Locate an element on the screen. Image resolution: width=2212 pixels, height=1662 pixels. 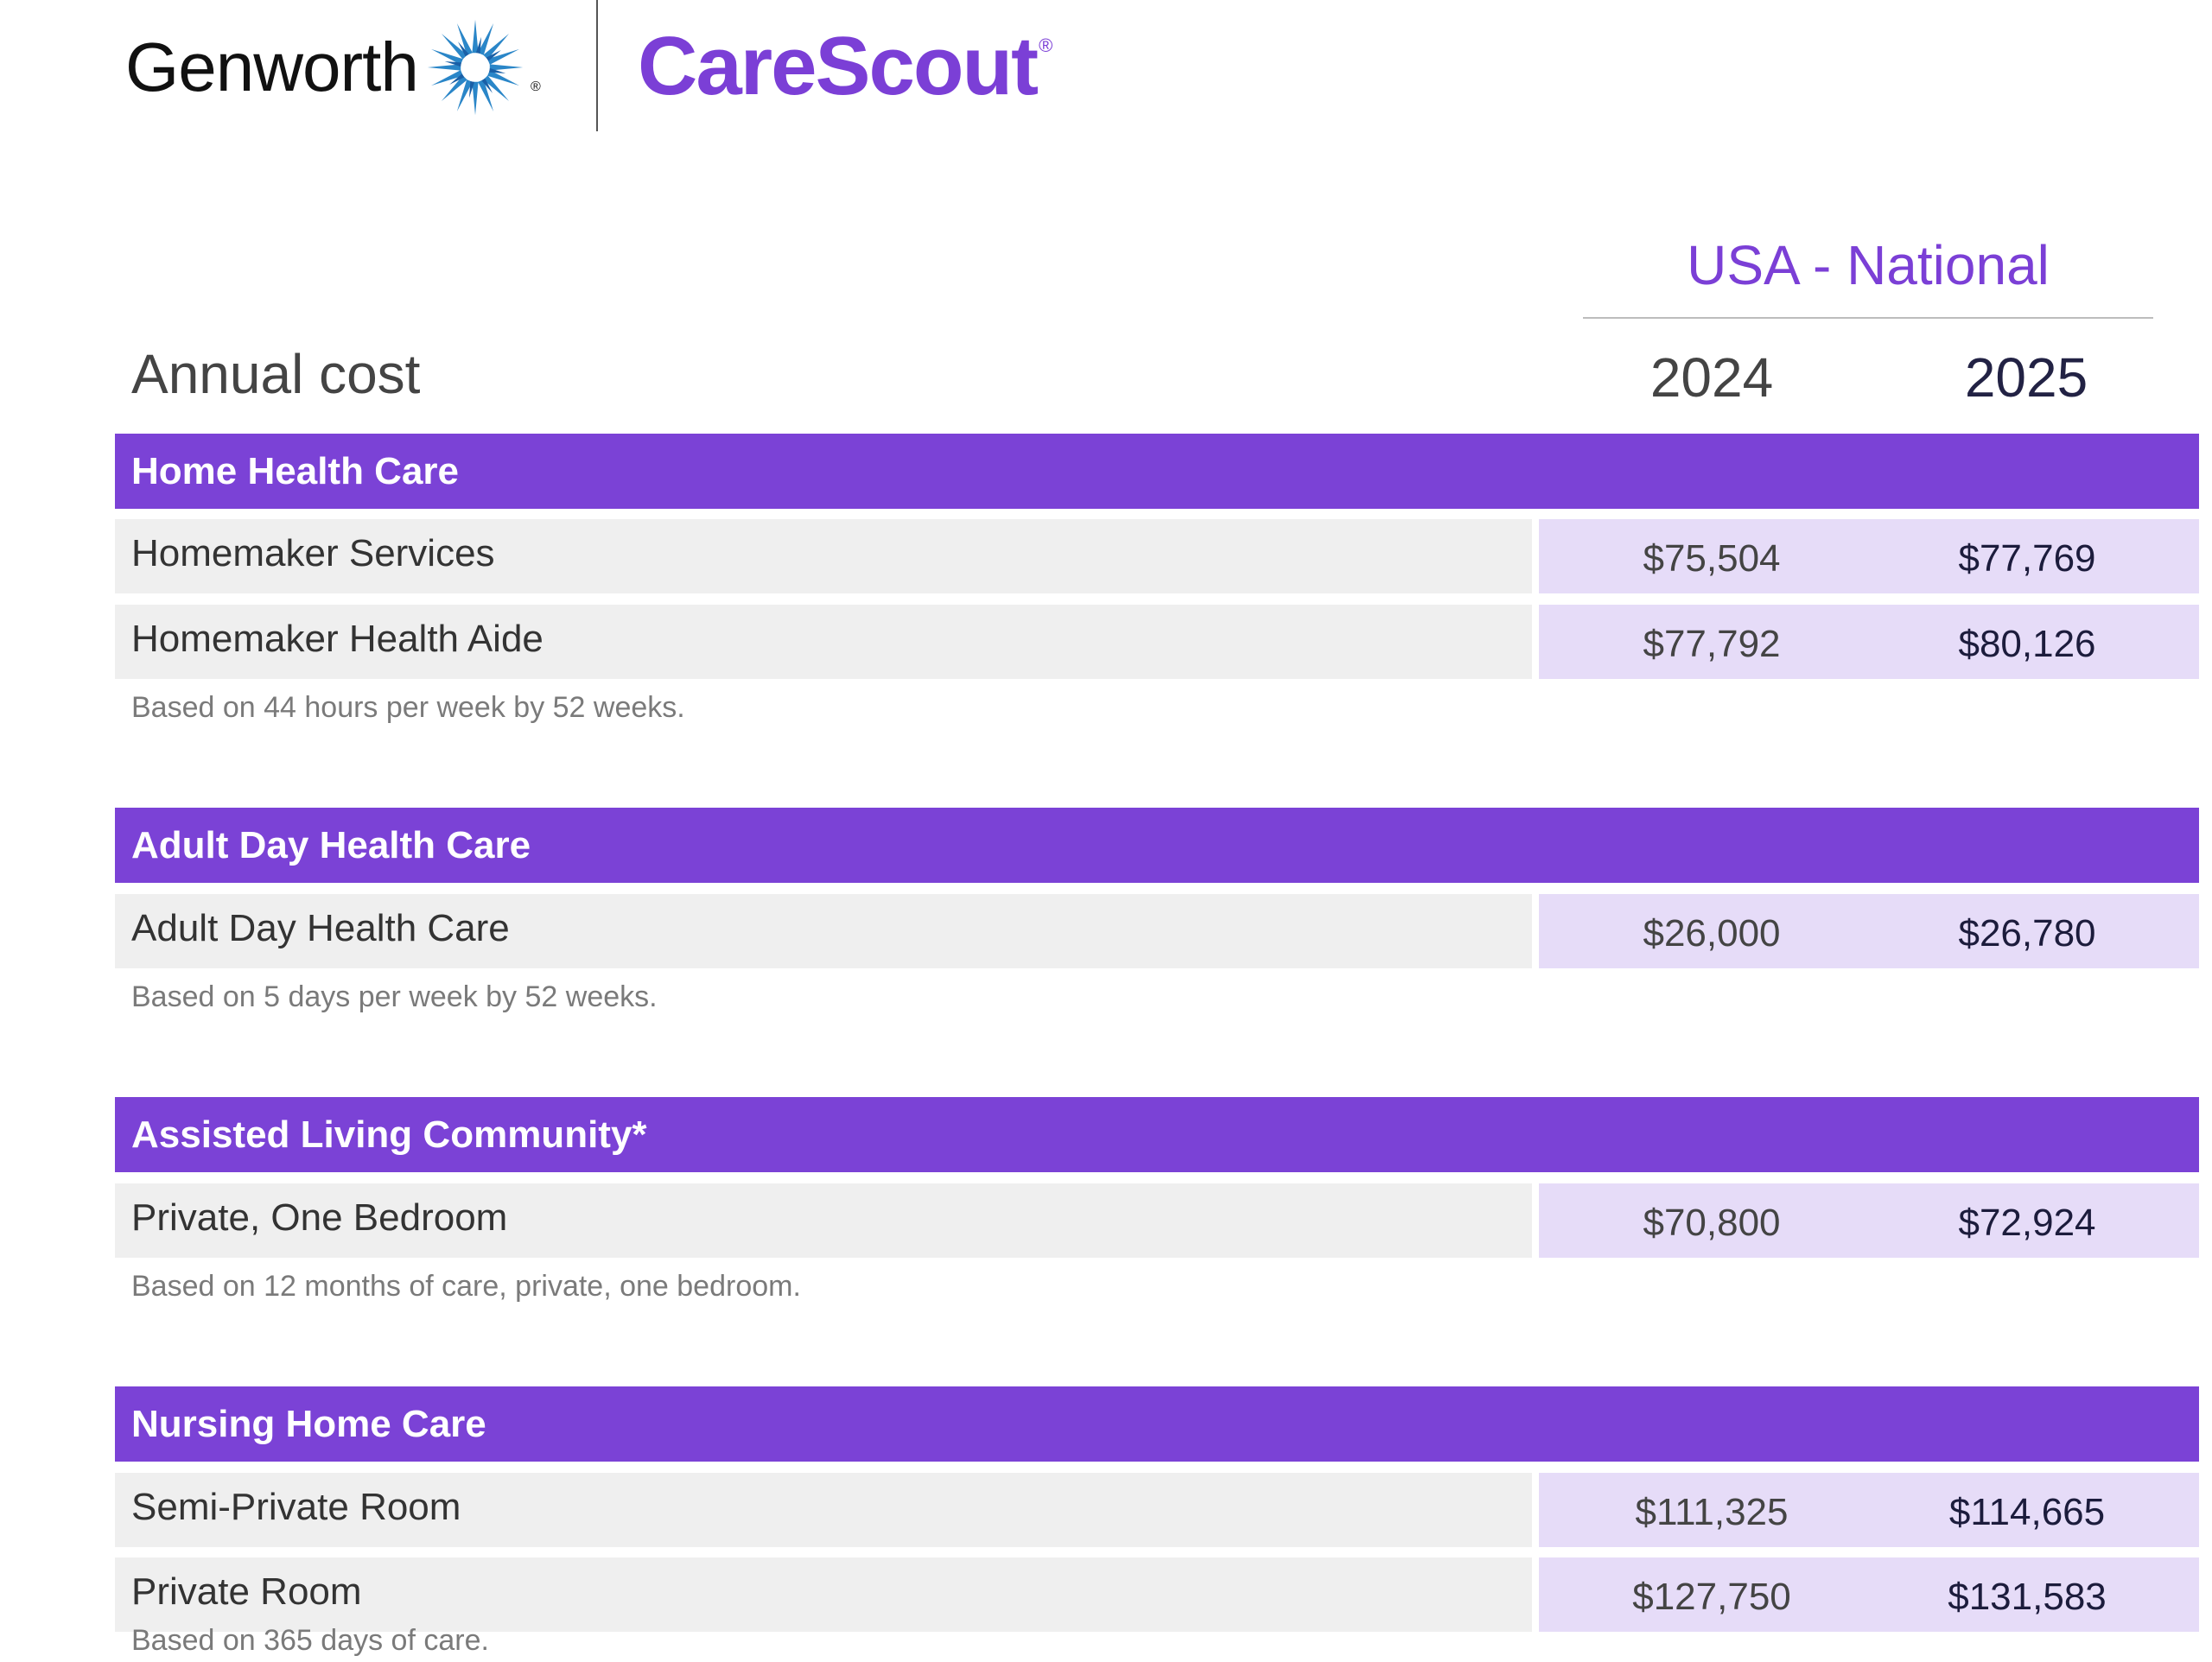
carescout-wordmark: CareScout is located at coordinates (838, 66).